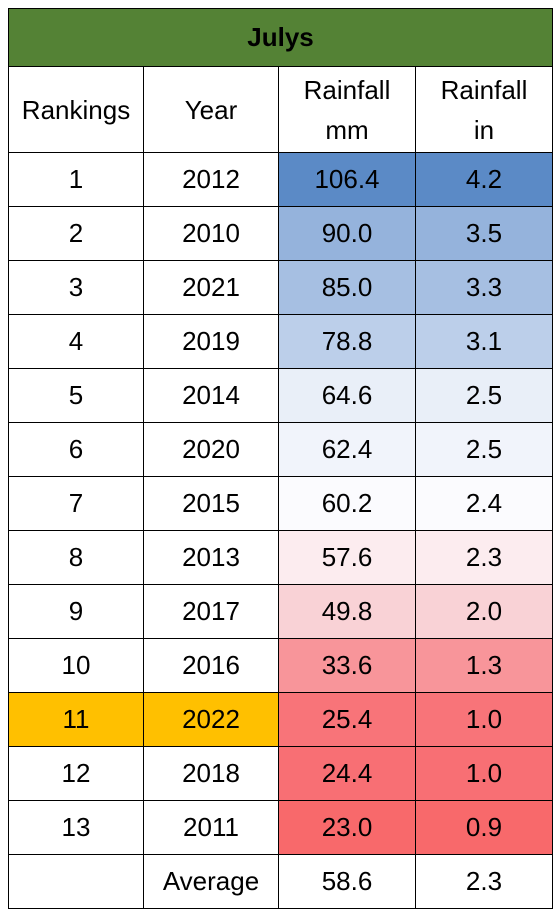 This screenshot has height=909, width=559. What do you see at coordinates (347, 449) in the screenshot?
I see `cell-rainfall-mm: 62.4` at bounding box center [347, 449].